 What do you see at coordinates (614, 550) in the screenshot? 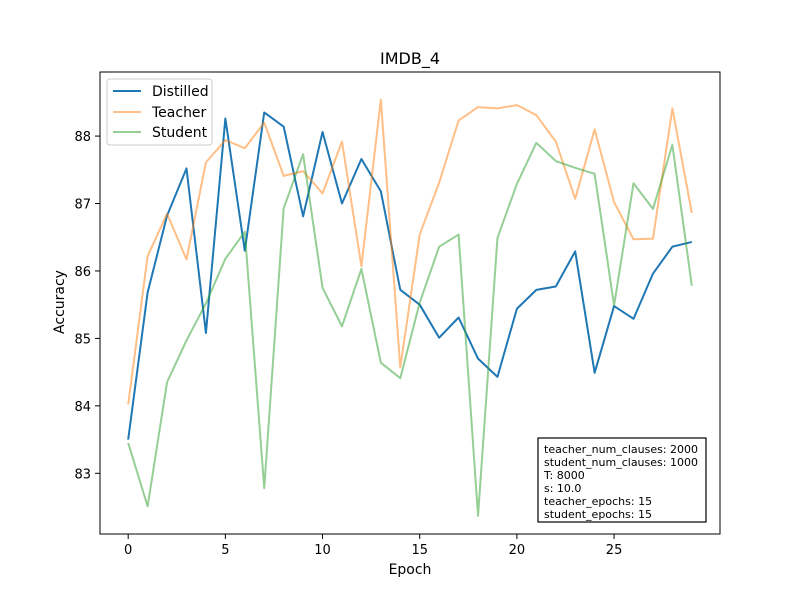
I see `x-tick-label: 25` at bounding box center [614, 550].